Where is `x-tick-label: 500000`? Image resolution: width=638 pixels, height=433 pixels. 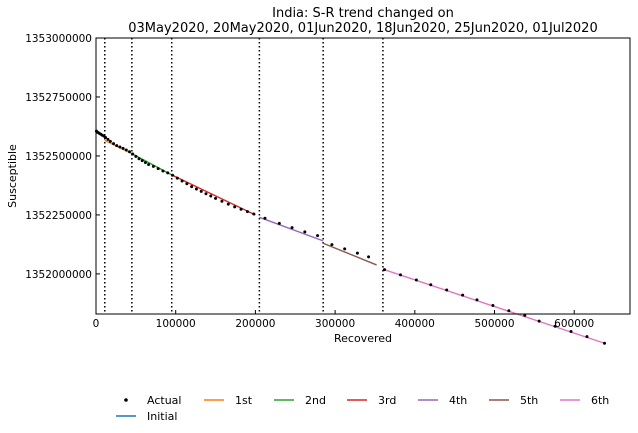 x-tick-label: 500000 is located at coordinates (494, 324).